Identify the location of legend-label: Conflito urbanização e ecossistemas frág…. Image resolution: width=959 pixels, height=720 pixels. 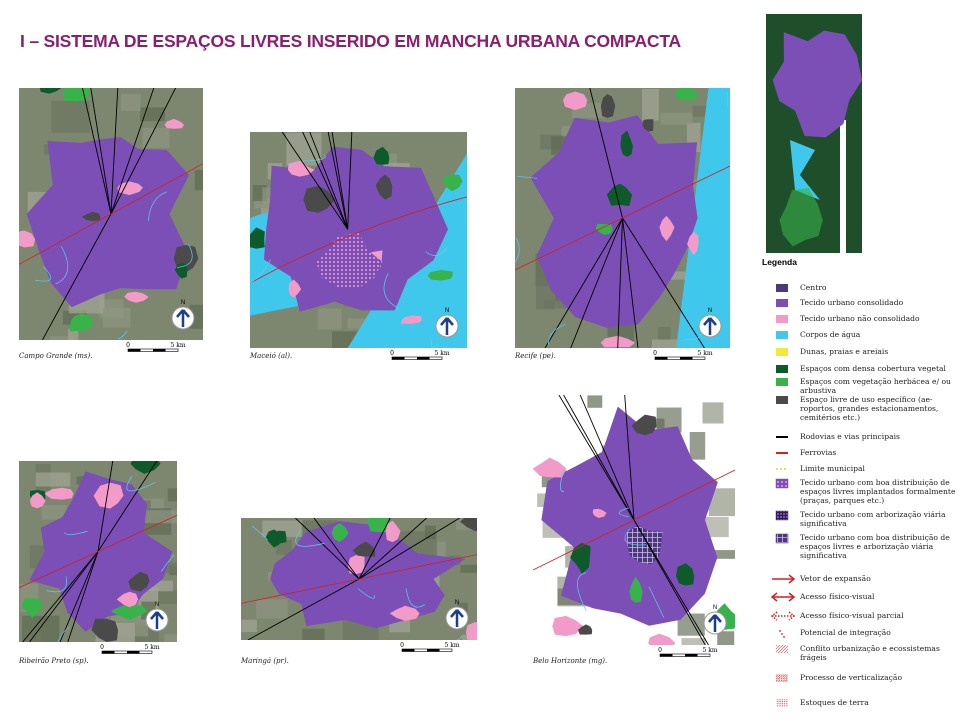
(870, 653).